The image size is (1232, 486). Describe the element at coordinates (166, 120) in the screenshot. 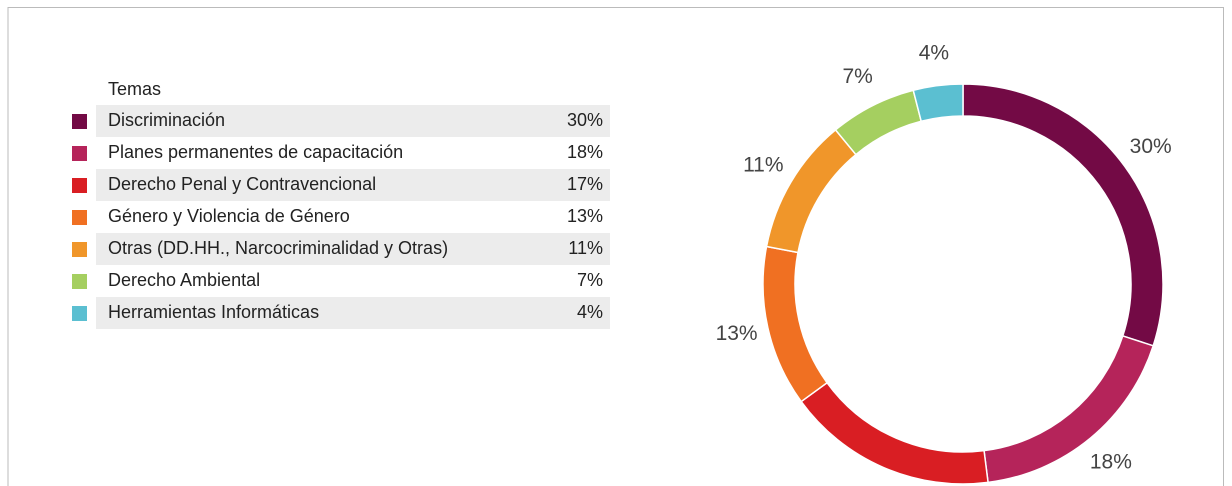

I see `legend-label: Discriminación` at that location.